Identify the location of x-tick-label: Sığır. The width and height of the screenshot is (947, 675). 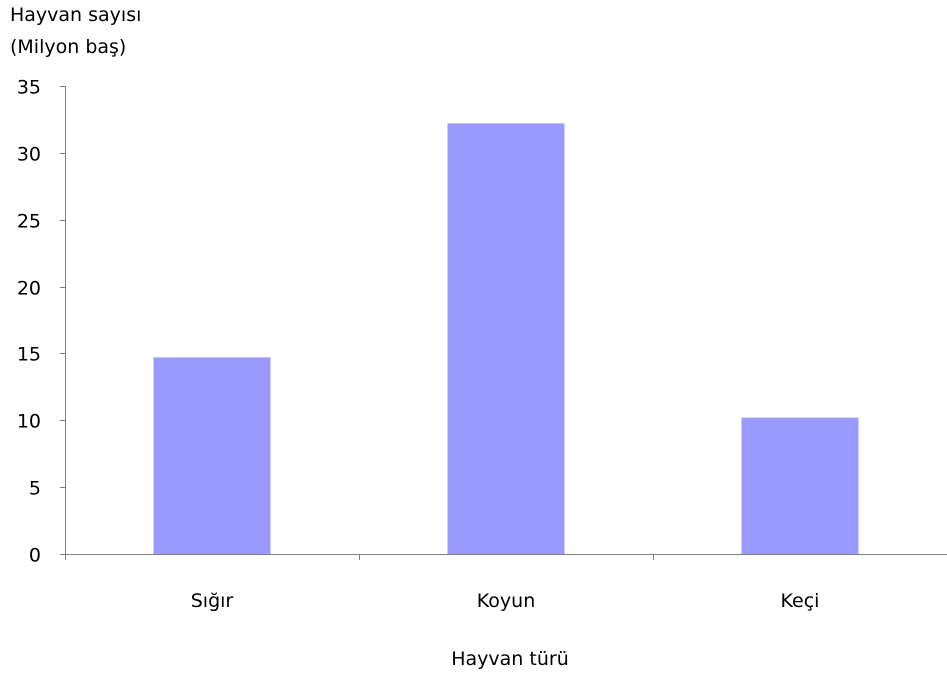
(212, 601).